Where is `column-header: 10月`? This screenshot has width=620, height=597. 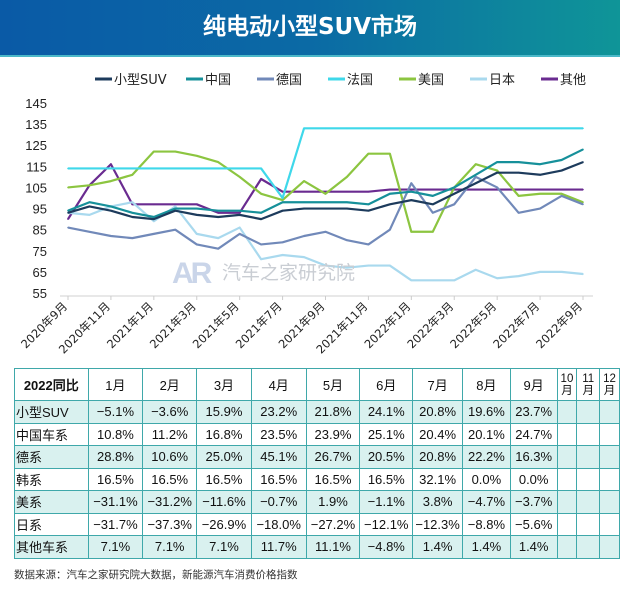 column-header: 10月 is located at coordinates (567, 384).